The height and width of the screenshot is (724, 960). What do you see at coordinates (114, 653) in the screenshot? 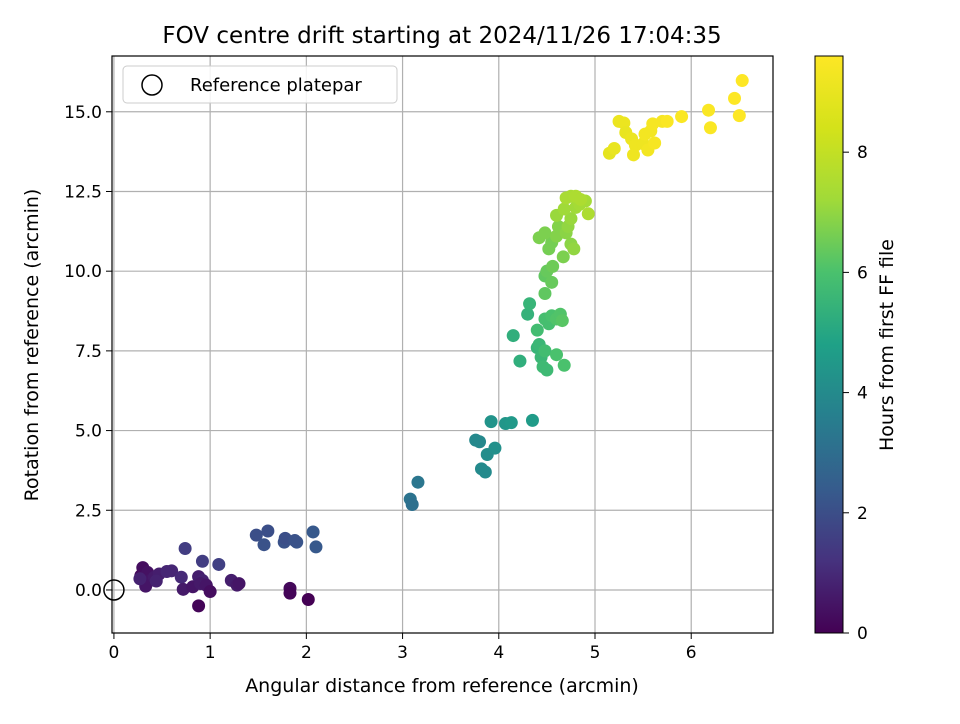
I see `x-tick-label: 0` at bounding box center [114, 653].